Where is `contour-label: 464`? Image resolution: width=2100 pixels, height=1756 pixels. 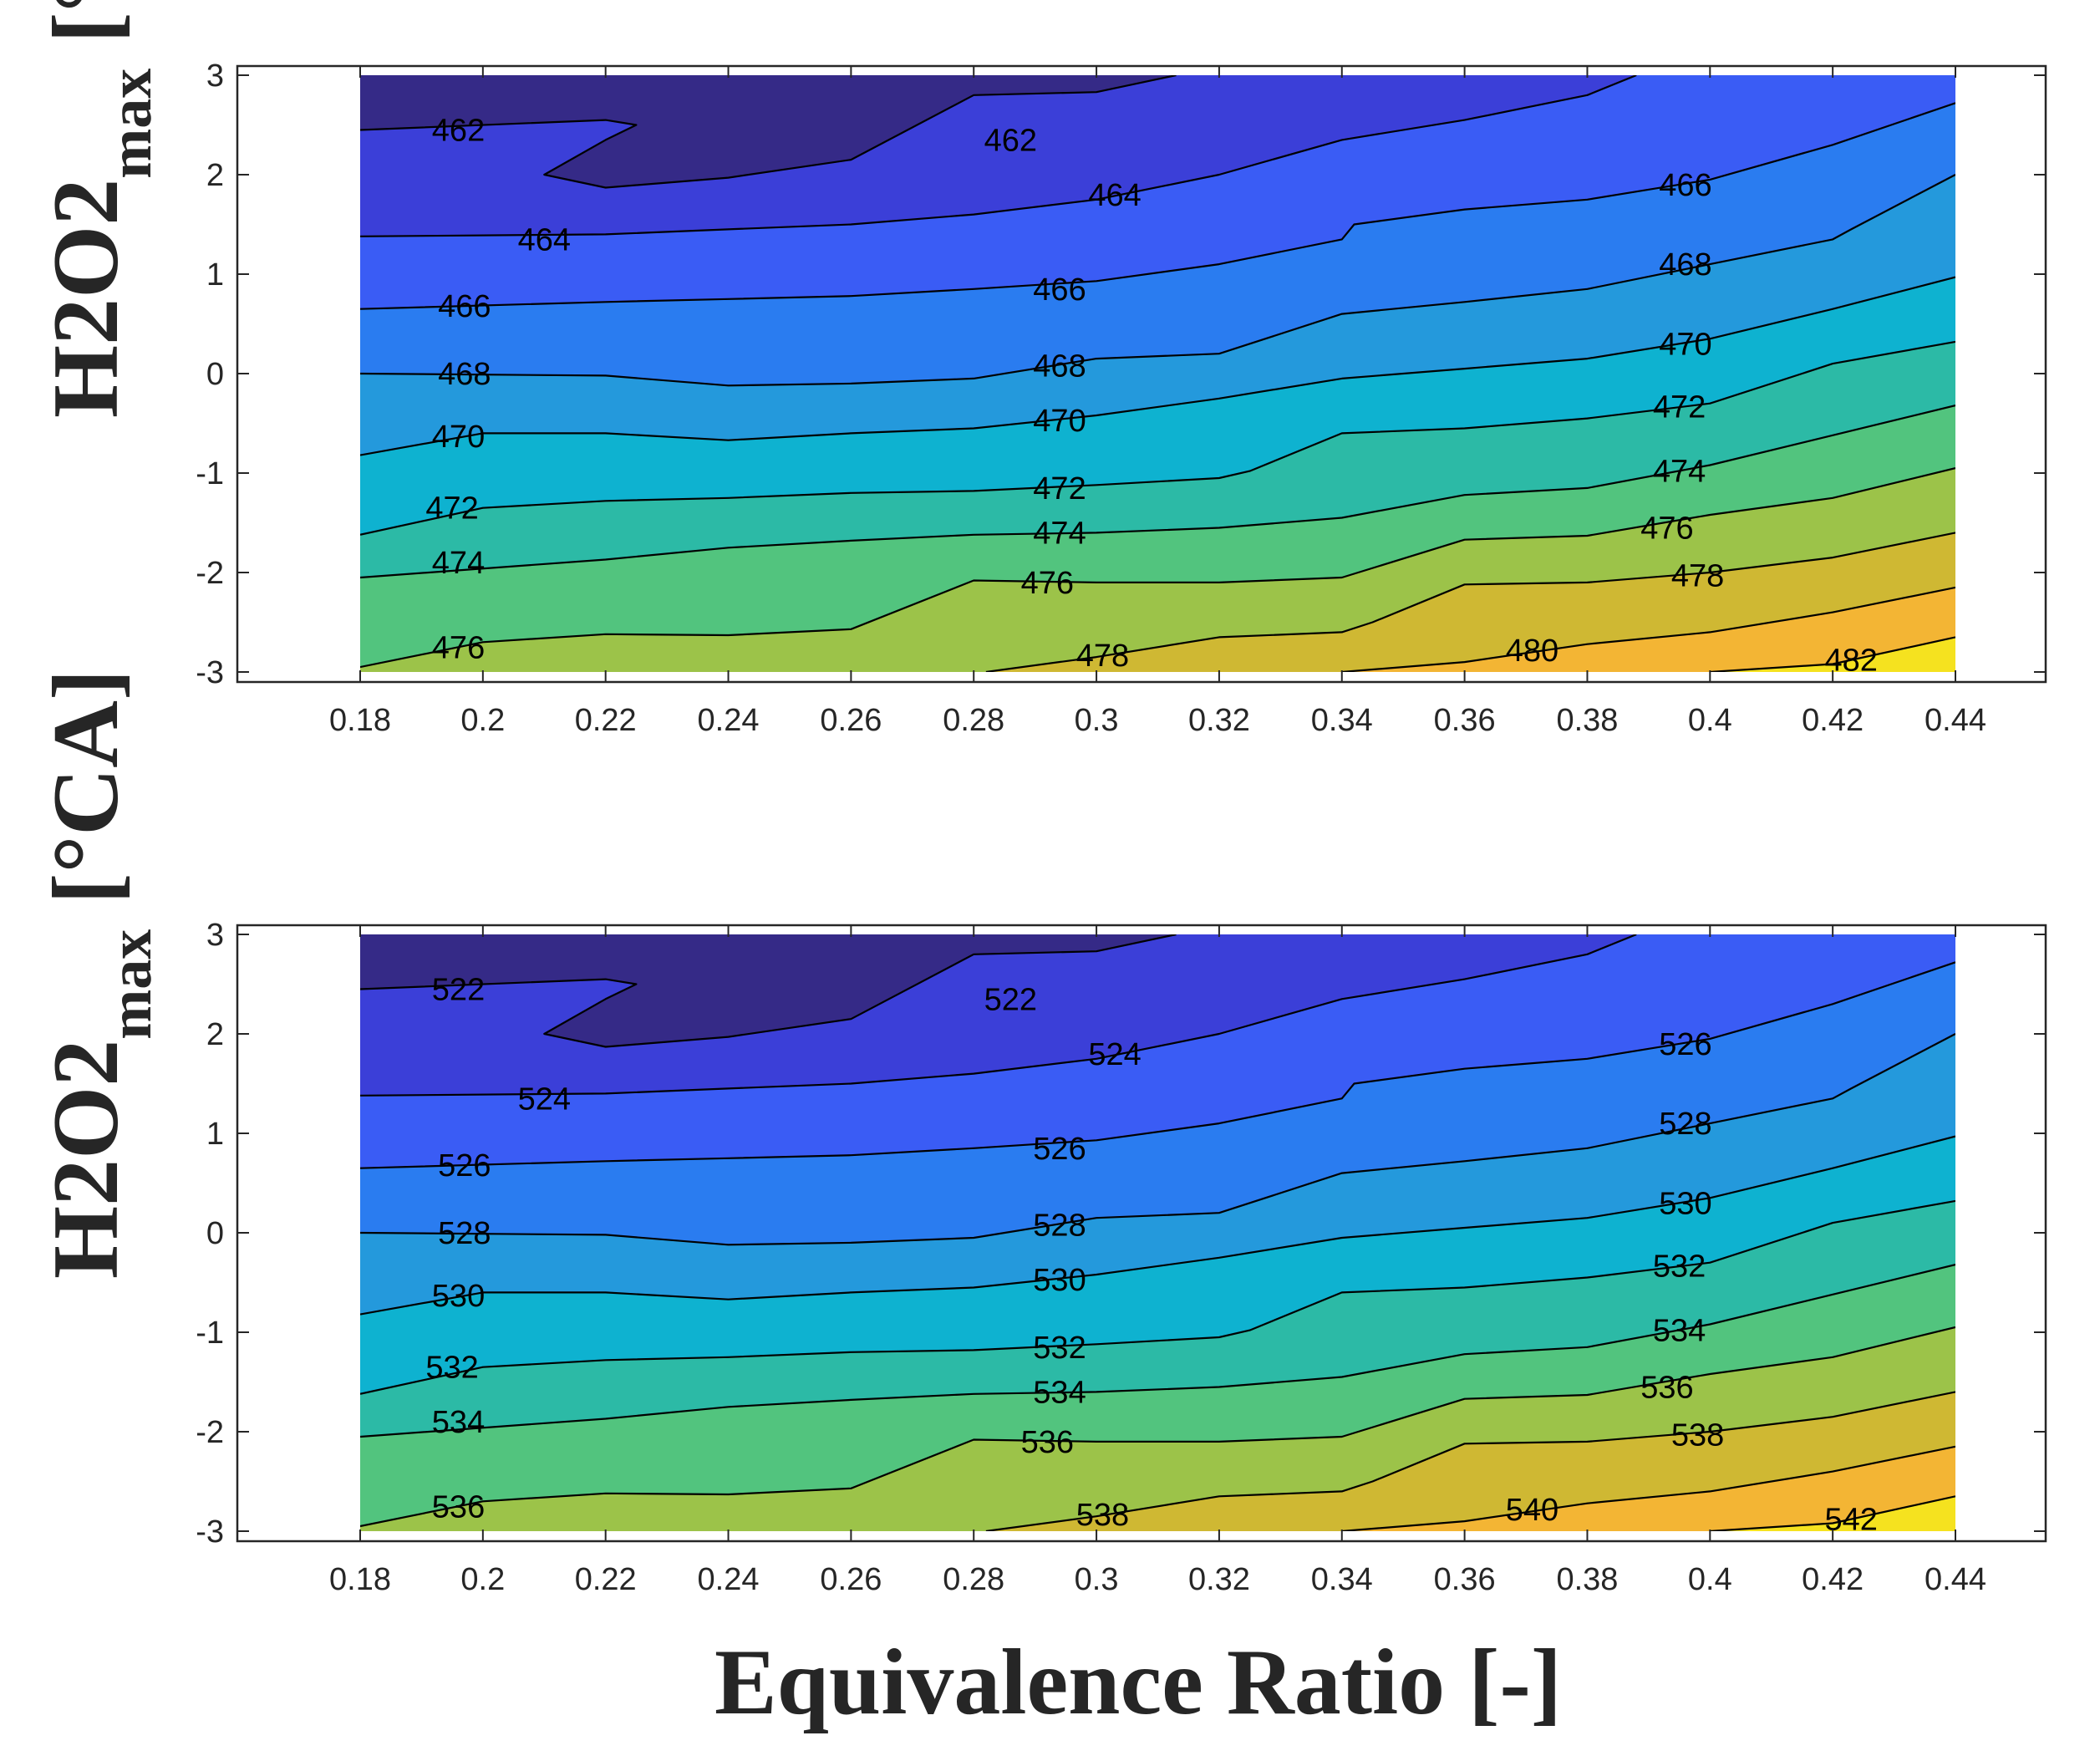
contour-label: 464 is located at coordinates (1115, 195).